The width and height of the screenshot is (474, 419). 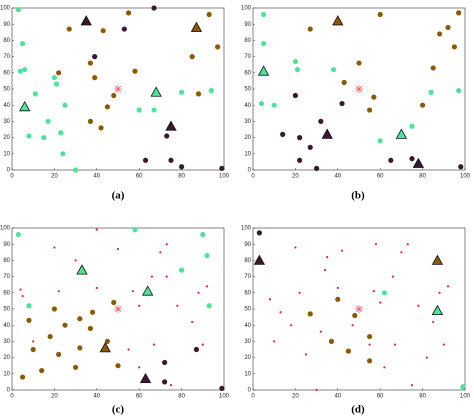 I want to click on y-tick-label: 10, so click(x=6, y=154).